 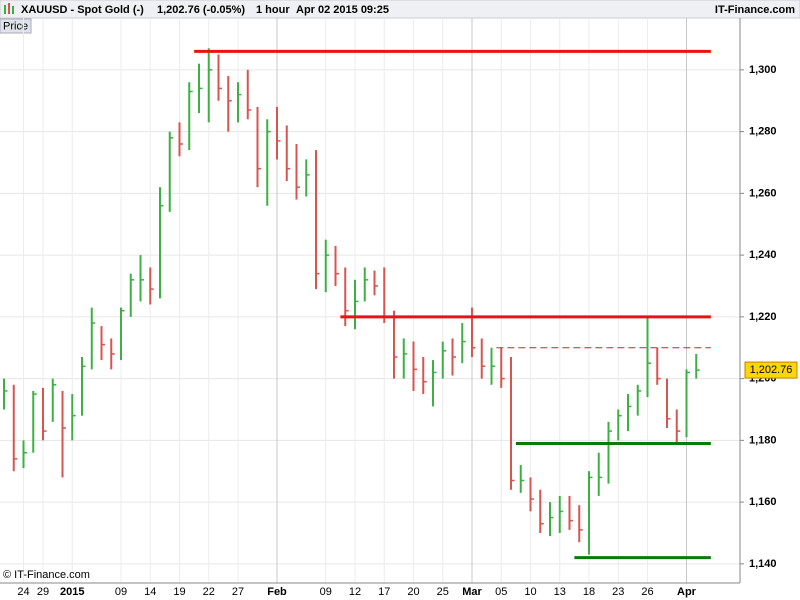 What do you see at coordinates (763, 564) in the screenshot?
I see `y-tick-label: 1,140` at bounding box center [763, 564].